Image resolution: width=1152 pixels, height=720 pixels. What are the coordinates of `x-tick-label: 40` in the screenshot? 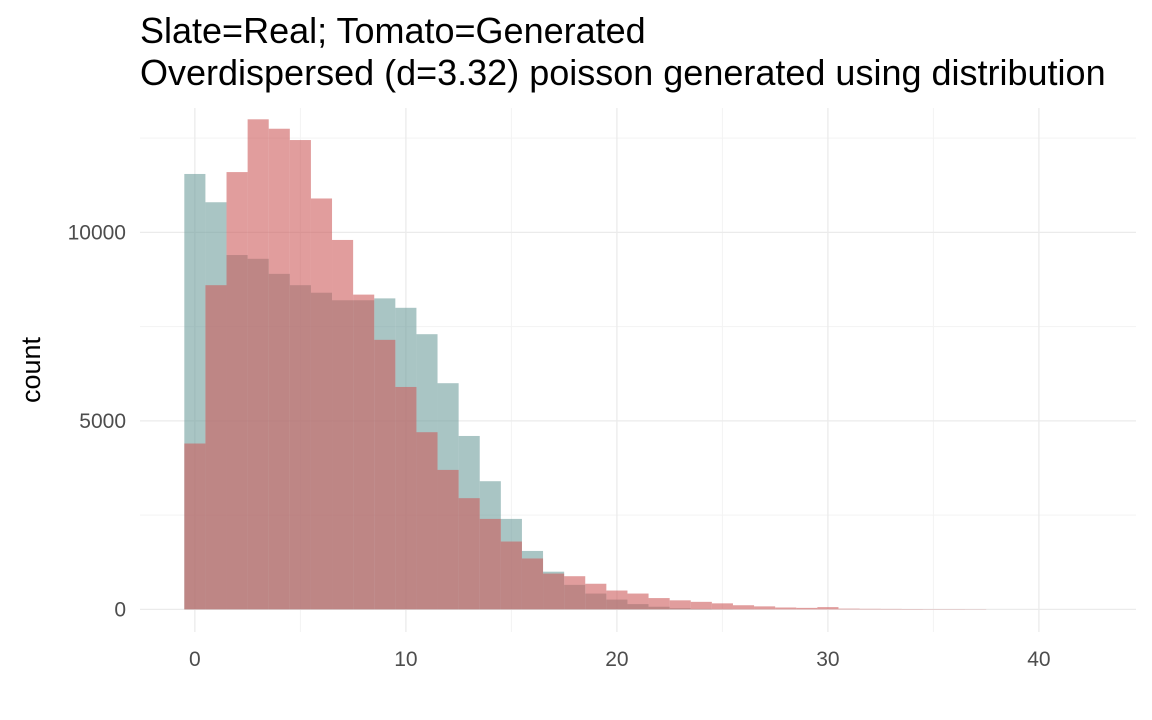 It's located at (1038, 659).